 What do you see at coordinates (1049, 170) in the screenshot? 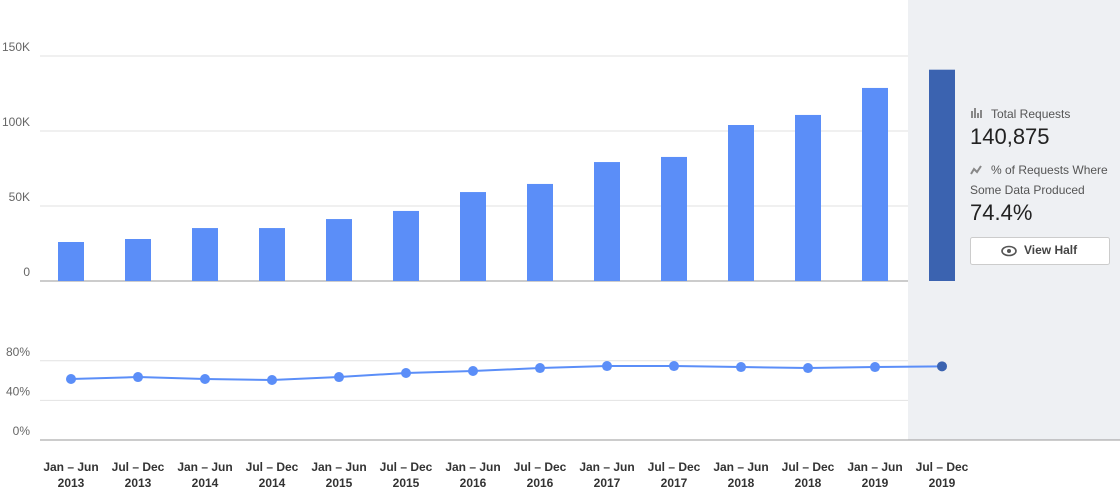
I see `percent-label: % of Requests Where` at bounding box center [1049, 170].